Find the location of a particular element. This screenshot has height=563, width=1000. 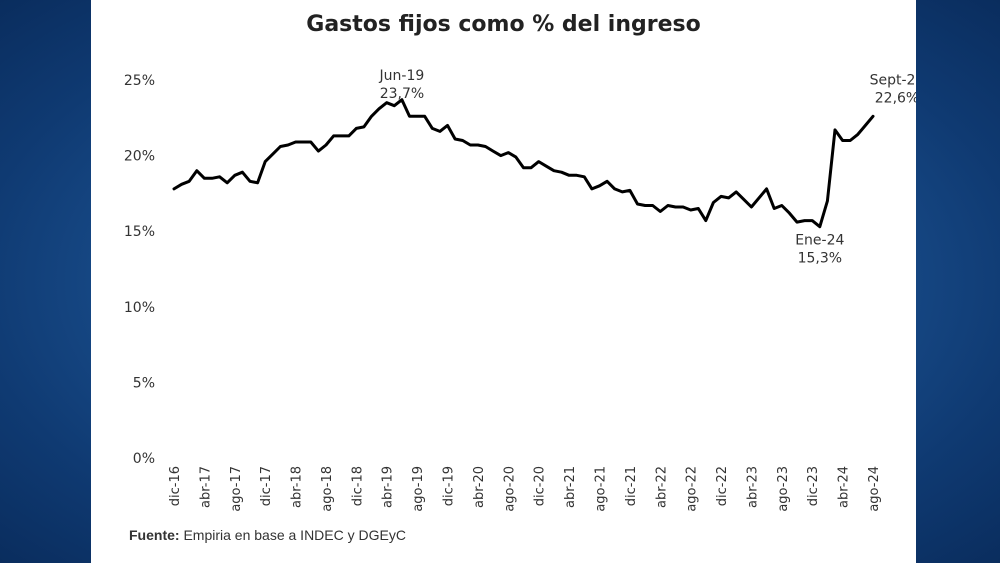

y-tick-label: 20% is located at coordinates (139, 157).